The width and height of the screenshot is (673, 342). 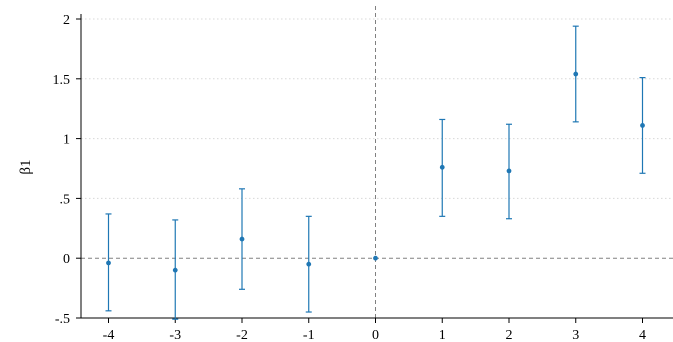 What do you see at coordinates (442, 335) in the screenshot?
I see `x-tick-label: 1` at bounding box center [442, 335].